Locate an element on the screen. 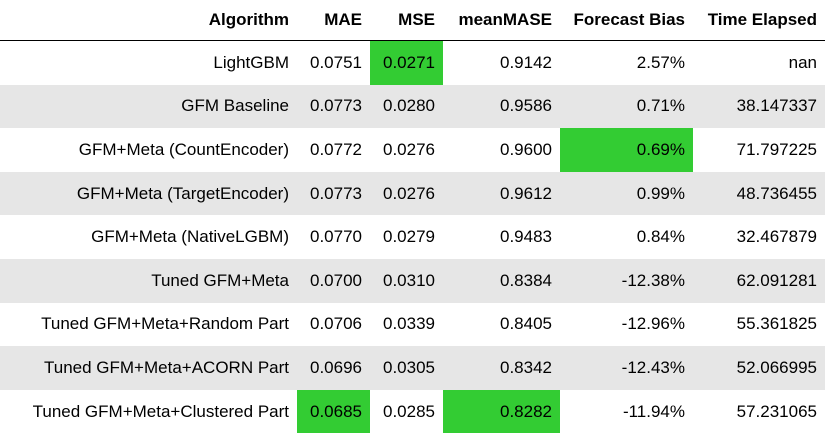  cell-mse: 0.0305 is located at coordinates (406, 368).